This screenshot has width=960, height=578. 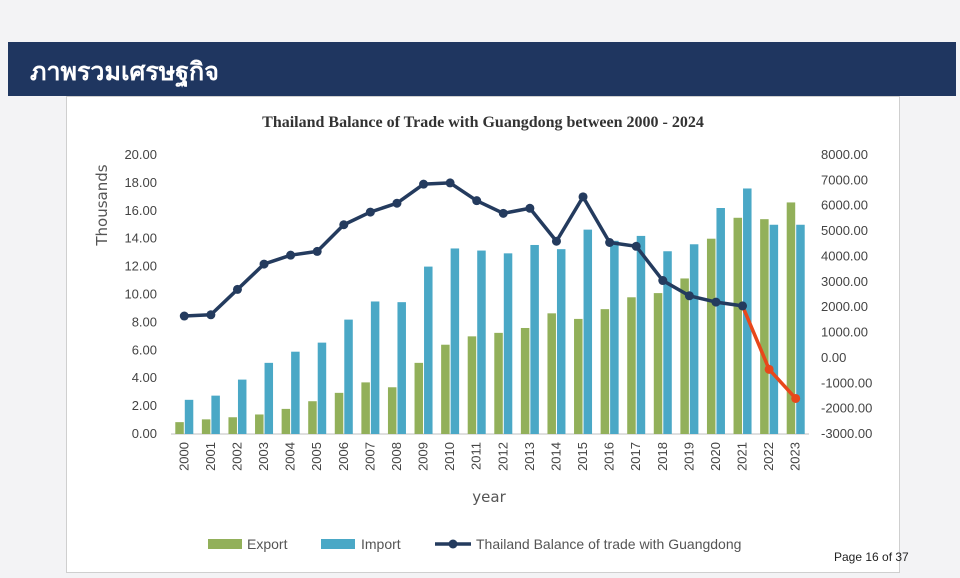 What do you see at coordinates (267, 544) in the screenshot?
I see `legend-label-export: Export` at bounding box center [267, 544].